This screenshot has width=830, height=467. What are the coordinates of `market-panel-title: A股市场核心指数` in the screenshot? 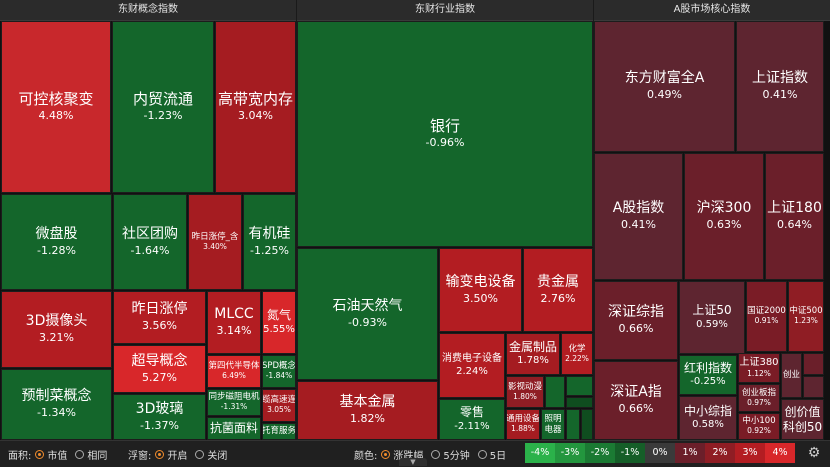 It's located at (712, 10).